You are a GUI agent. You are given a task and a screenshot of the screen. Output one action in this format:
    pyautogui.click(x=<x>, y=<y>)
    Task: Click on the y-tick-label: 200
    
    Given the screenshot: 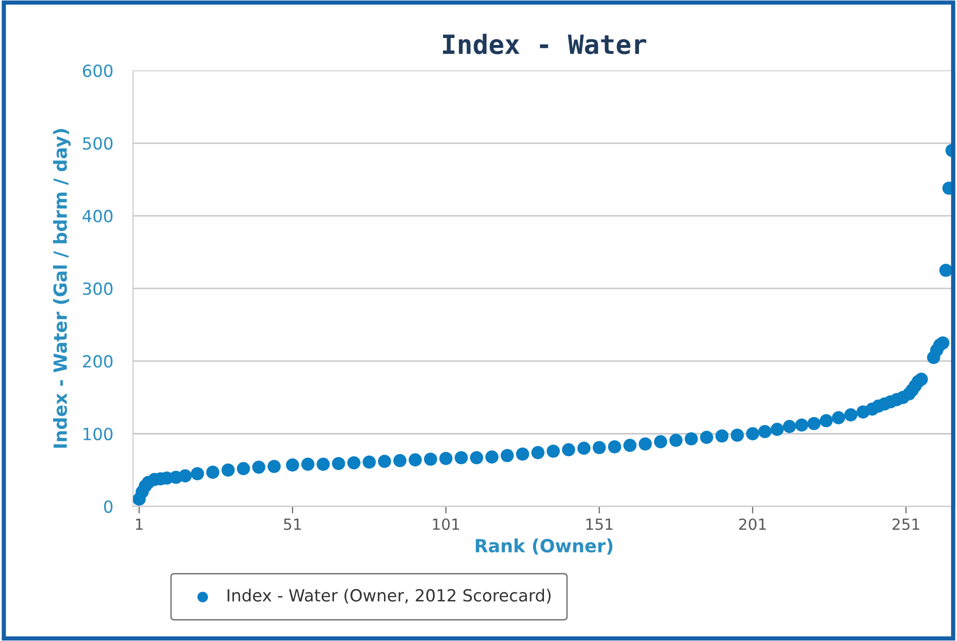 What is the action you would take?
    pyautogui.click(x=97, y=361)
    